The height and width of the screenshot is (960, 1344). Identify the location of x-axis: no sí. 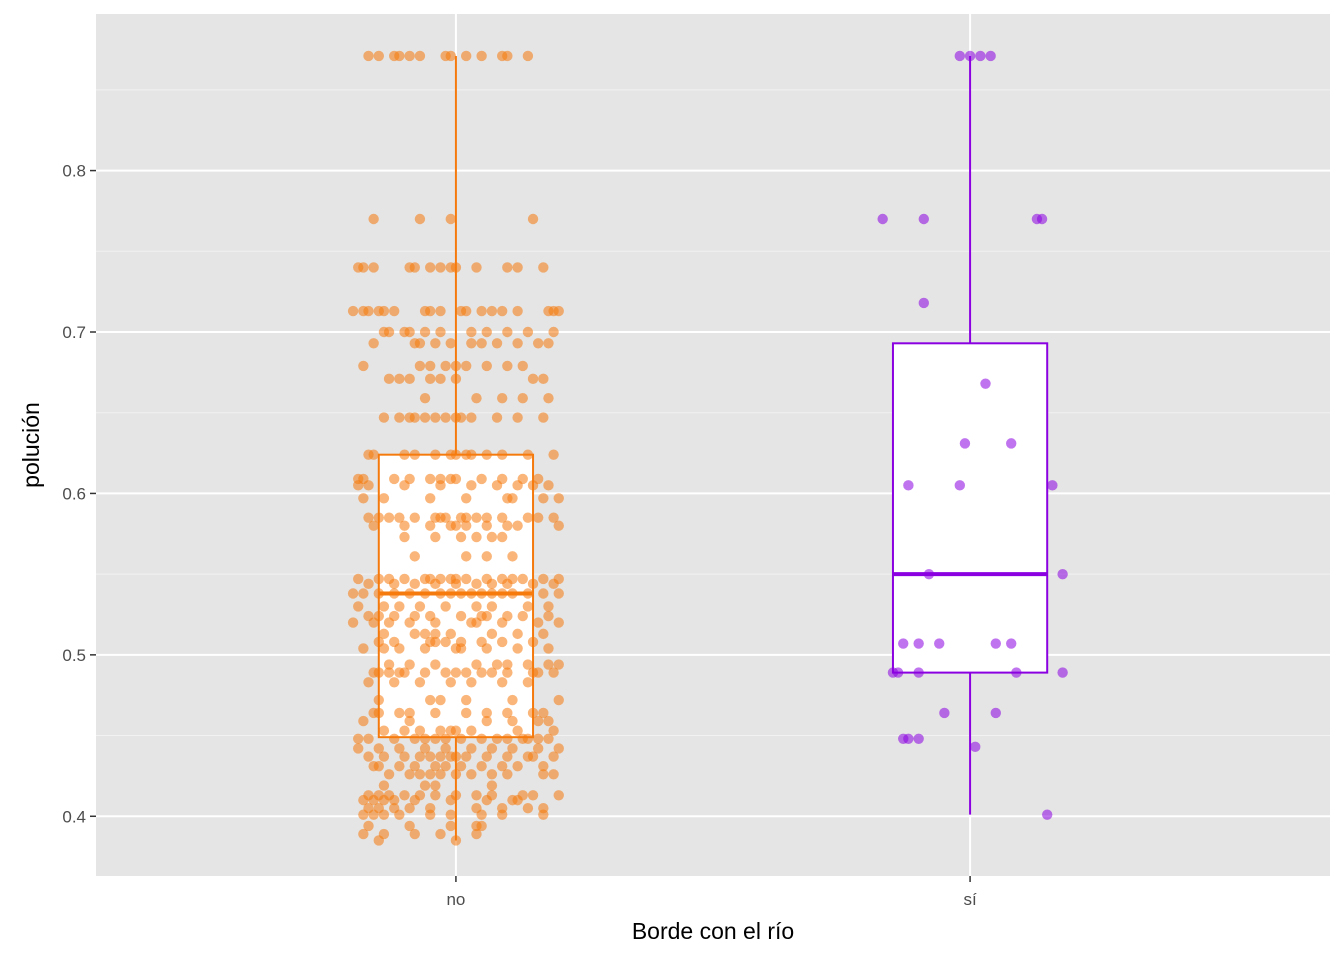
(711, 892).